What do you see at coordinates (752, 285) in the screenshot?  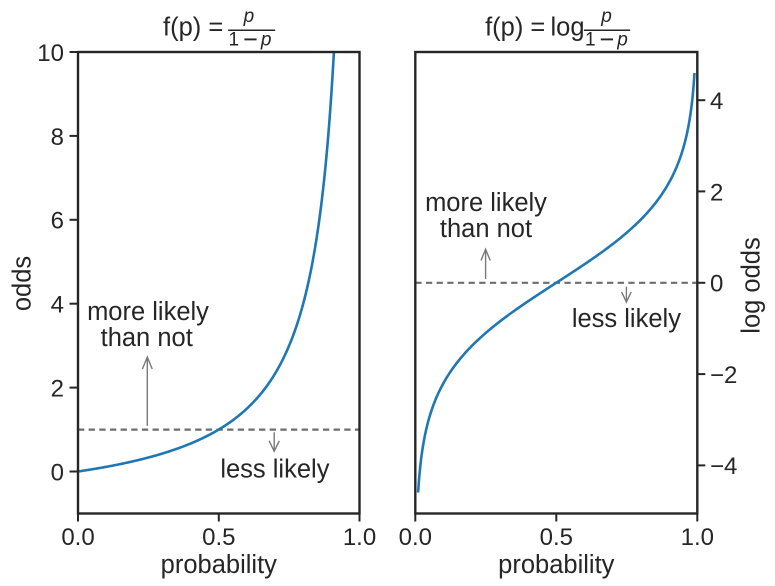 I see `svg-text: log odds` at bounding box center [752, 285].